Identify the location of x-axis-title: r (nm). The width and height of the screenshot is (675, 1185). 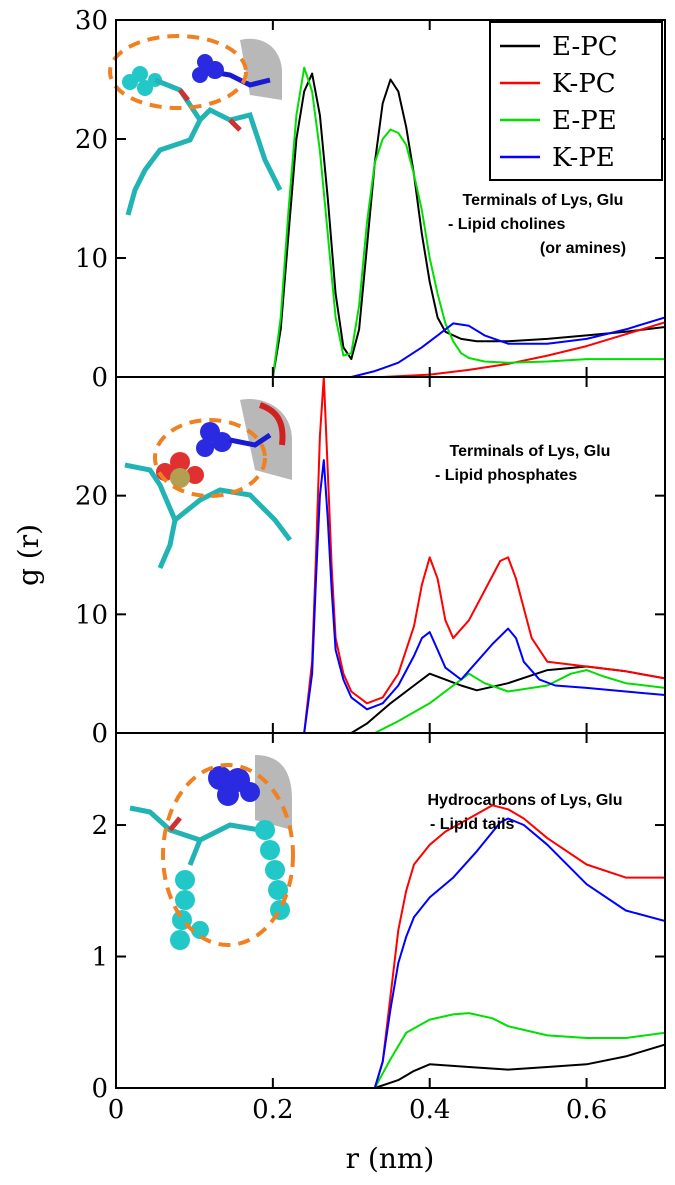
(390, 1158).